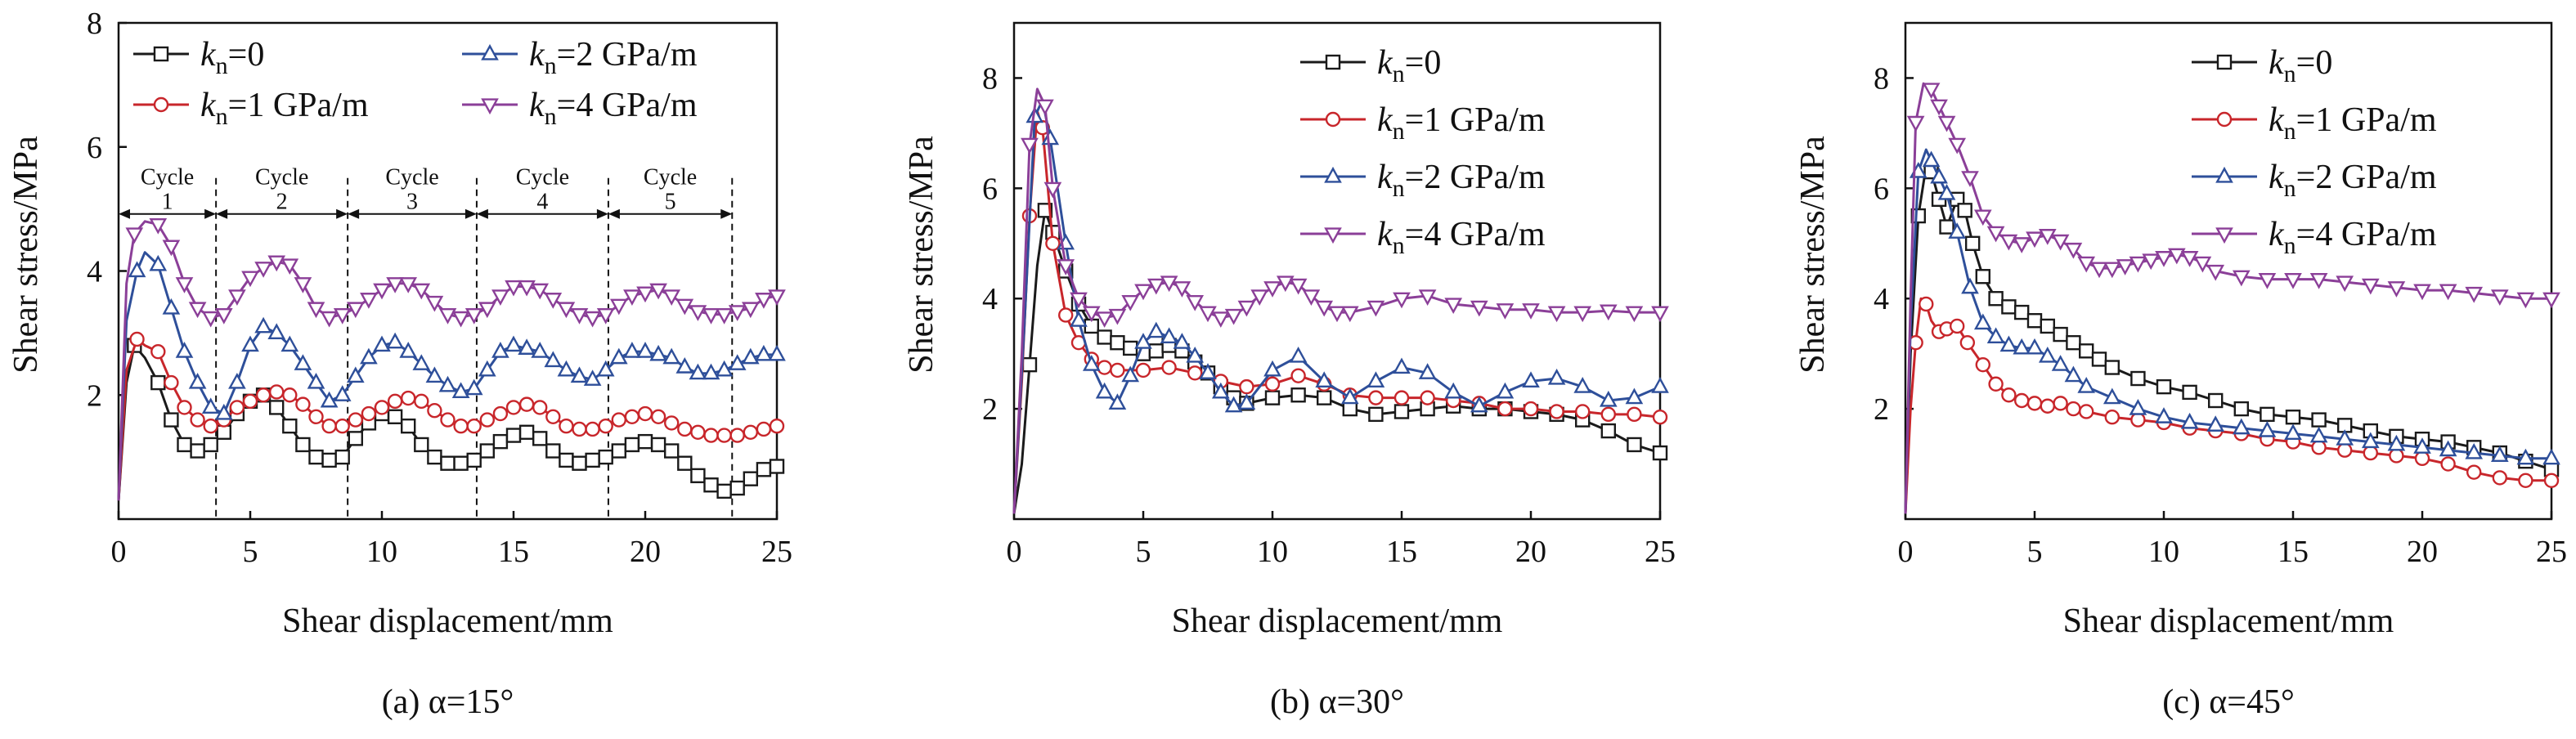 The height and width of the screenshot is (739, 2576). What do you see at coordinates (1014, 552) in the screenshot?
I see `x-tick-label: 0` at bounding box center [1014, 552].